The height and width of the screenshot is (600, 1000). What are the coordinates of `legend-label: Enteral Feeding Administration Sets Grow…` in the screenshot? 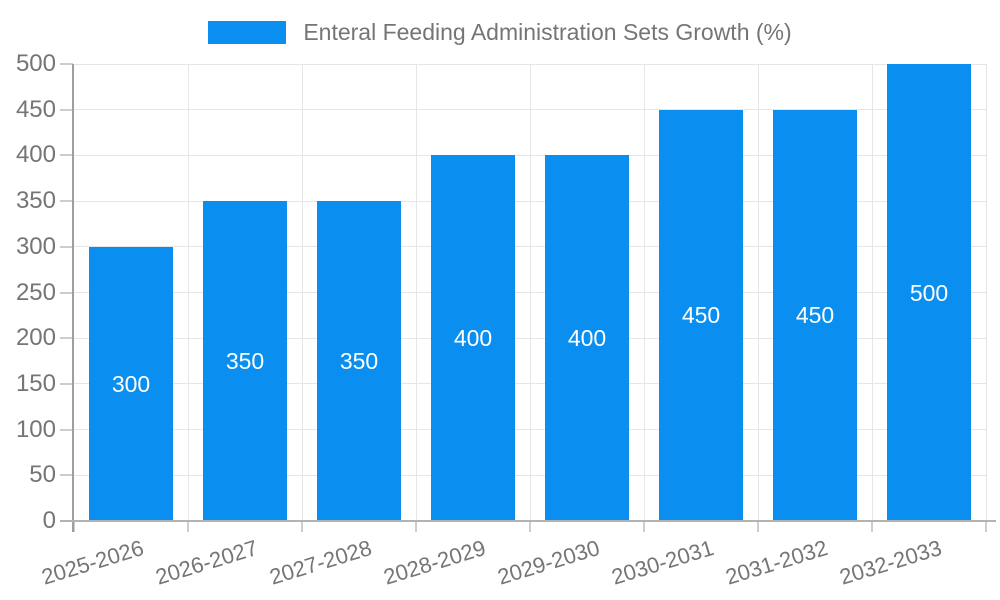 It's located at (547, 32).